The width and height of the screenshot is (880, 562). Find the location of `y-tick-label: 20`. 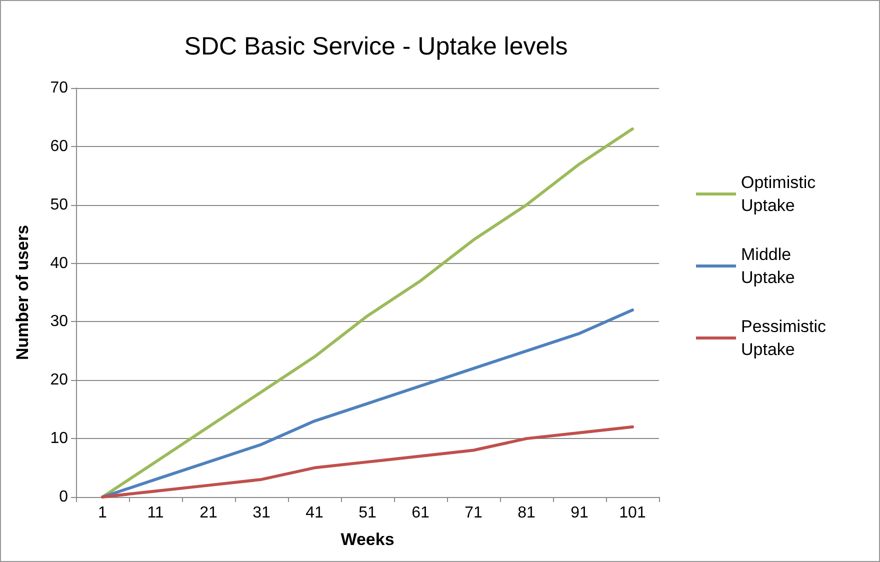

y-tick-label: 20 is located at coordinates (59, 380).